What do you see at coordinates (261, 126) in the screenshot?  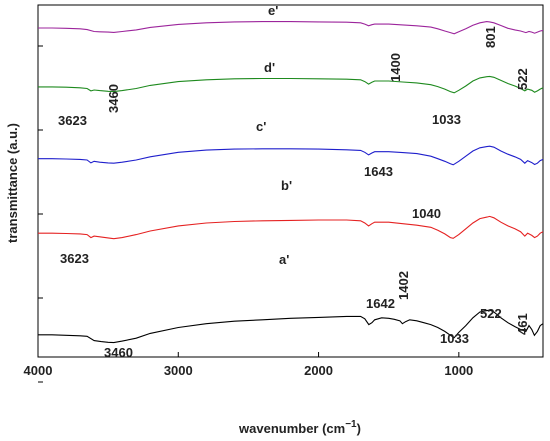 I see `series-label: c'` at bounding box center [261, 126].